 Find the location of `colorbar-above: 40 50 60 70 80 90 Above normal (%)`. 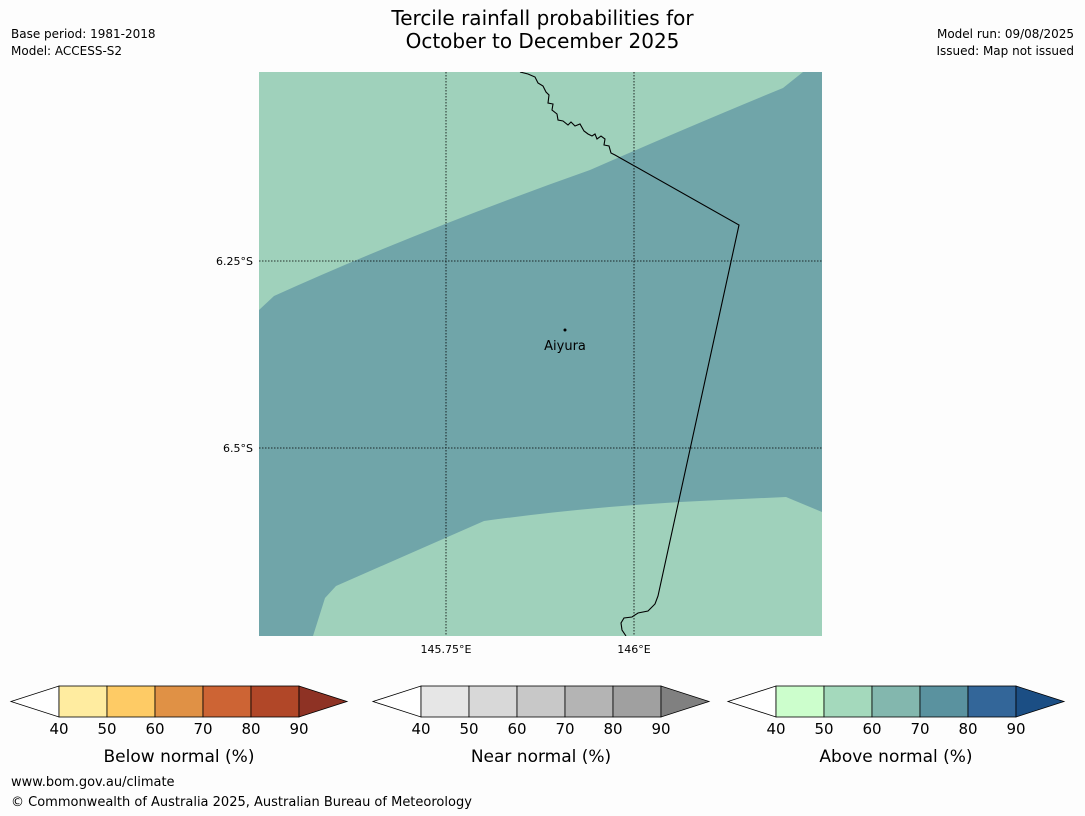

colorbar-above: 40 50 60 70 80 90 Above normal (%) is located at coordinates (896, 726).